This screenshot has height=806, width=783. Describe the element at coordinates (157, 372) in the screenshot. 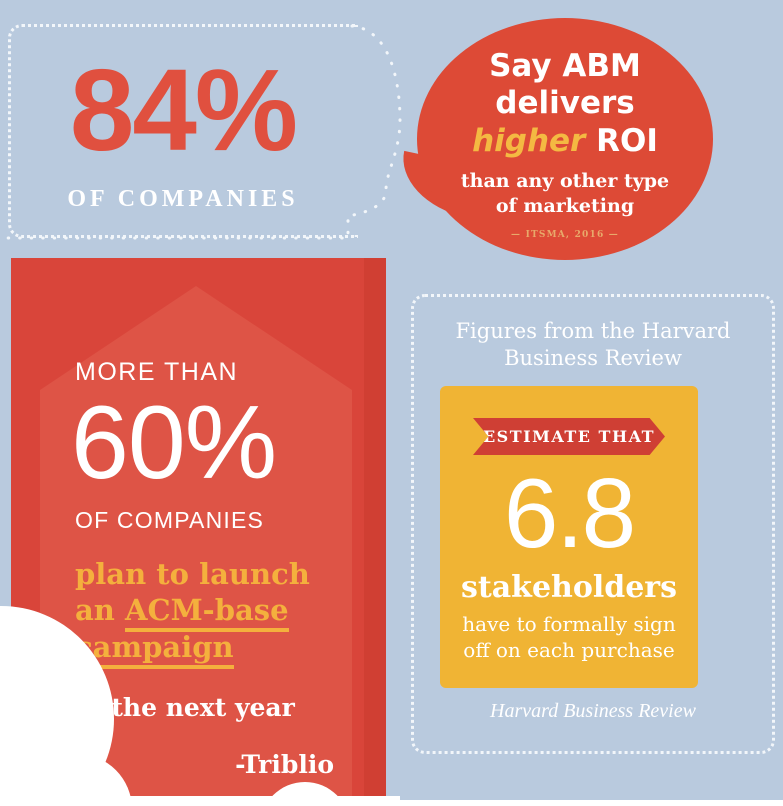

I see `more-than-label: MORE THAN` at that location.